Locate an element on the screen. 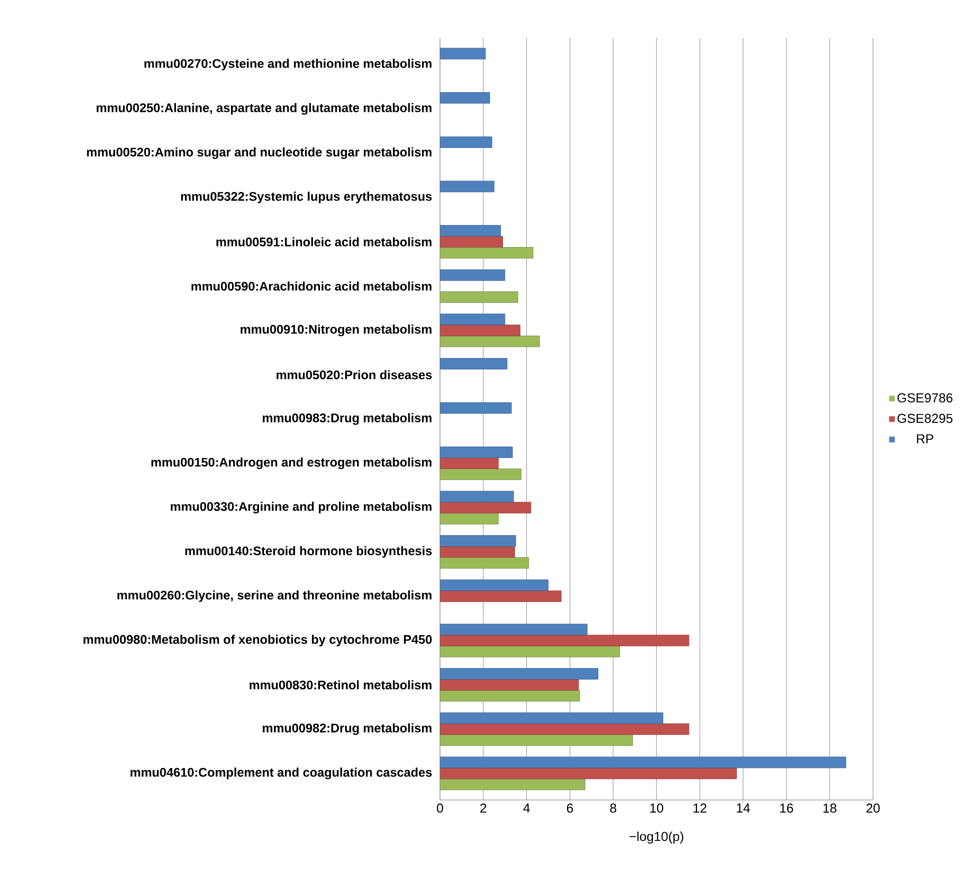 Image resolution: width=970 pixels, height=886 pixels. y-tick-label: mmu05322:Systemic lupus erythematosus is located at coordinates (306, 198).